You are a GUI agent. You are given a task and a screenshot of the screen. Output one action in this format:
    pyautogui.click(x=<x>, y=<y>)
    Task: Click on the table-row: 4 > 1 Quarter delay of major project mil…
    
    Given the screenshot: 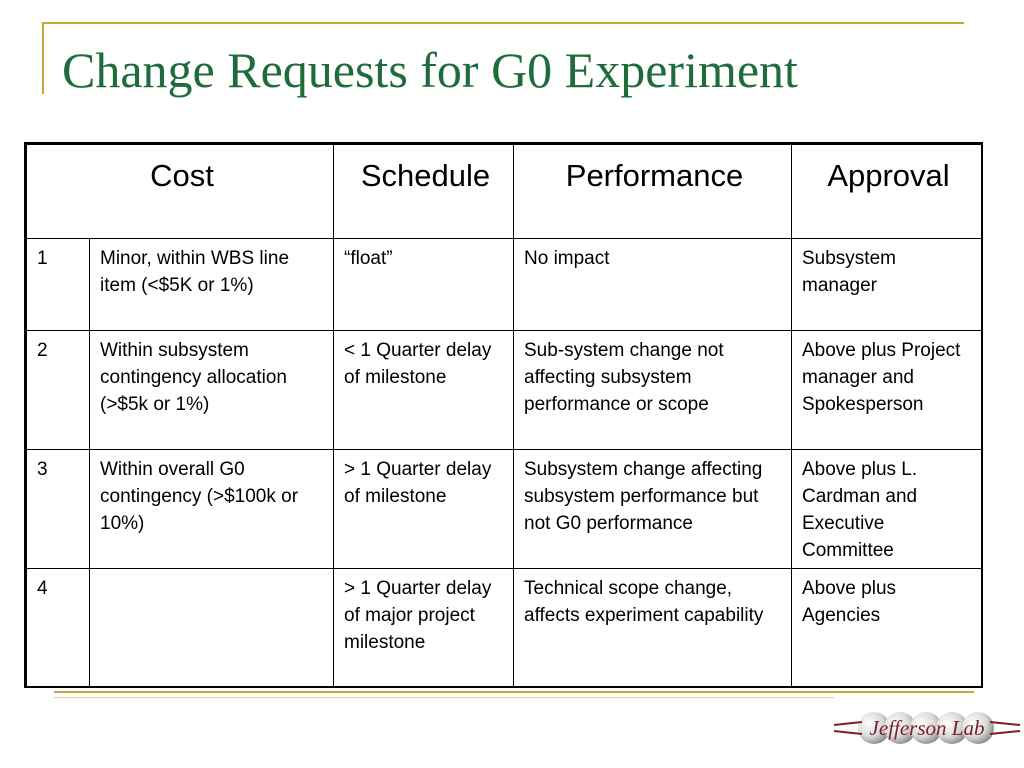 What is the action you would take?
    pyautogui.click(x=504, y=628)
    